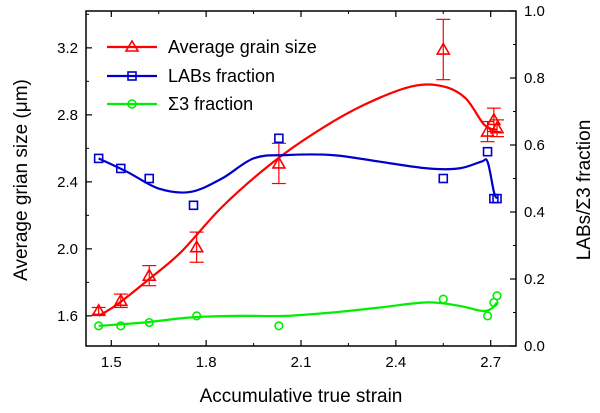  I want to click on legend-label-sigma3: Σ3 fraction, so click(210, 104).